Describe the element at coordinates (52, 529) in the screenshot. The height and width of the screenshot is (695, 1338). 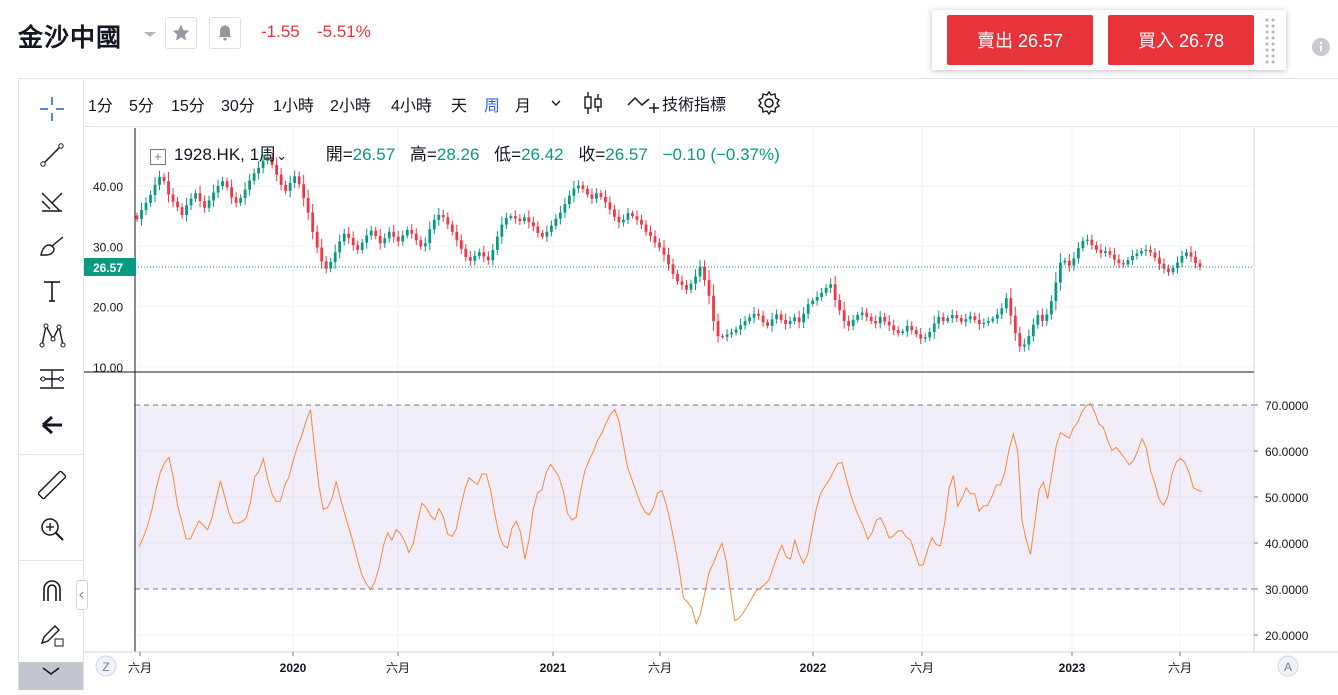
I see `zoom-tool` at that location.